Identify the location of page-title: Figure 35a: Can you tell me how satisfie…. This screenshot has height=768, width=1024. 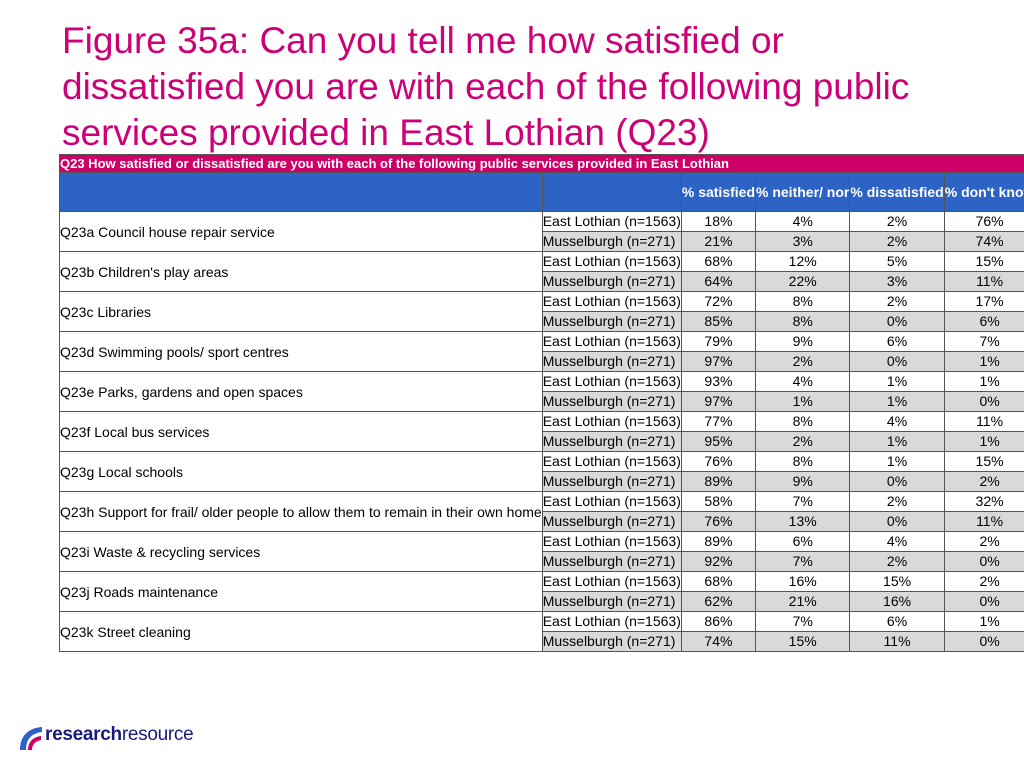
(486, 86).